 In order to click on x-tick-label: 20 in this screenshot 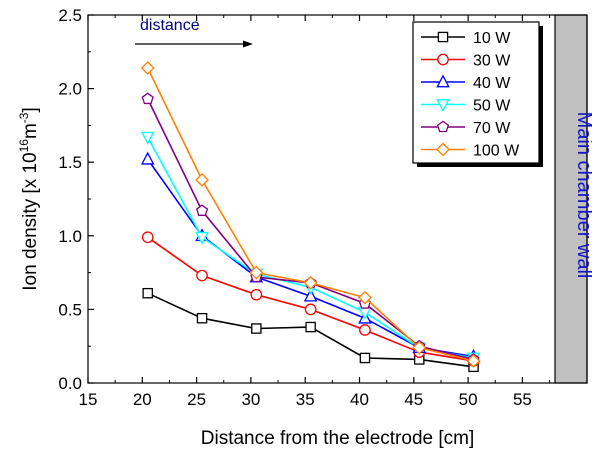, I will do `click(142, 399)`.